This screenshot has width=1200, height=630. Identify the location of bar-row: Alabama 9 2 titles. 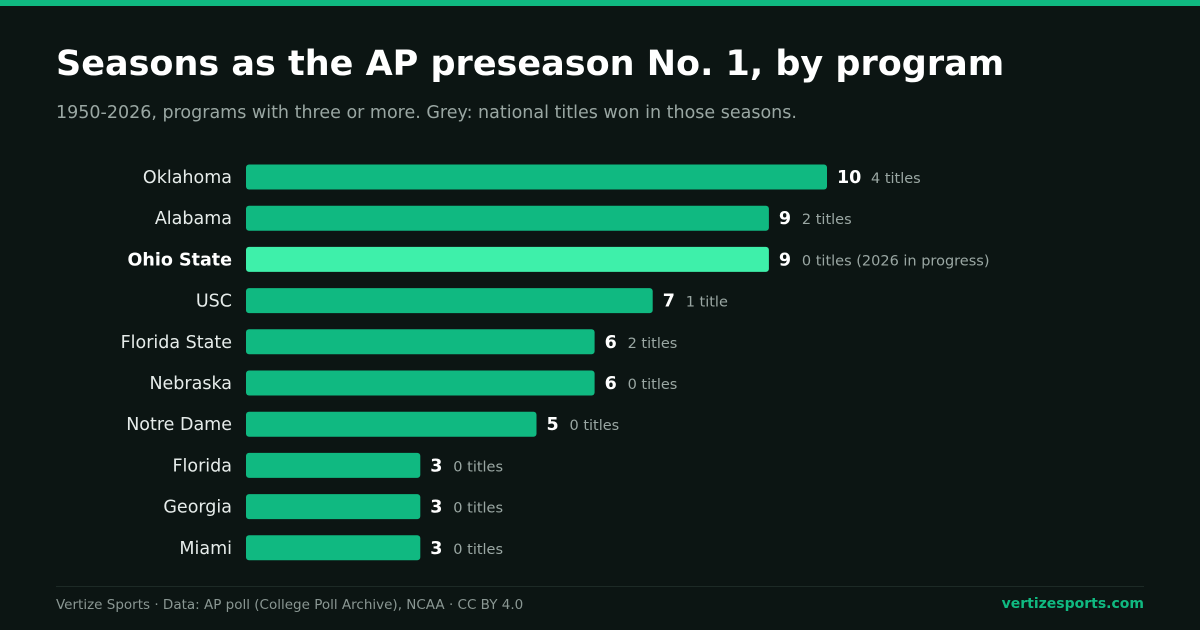
(503, 218).